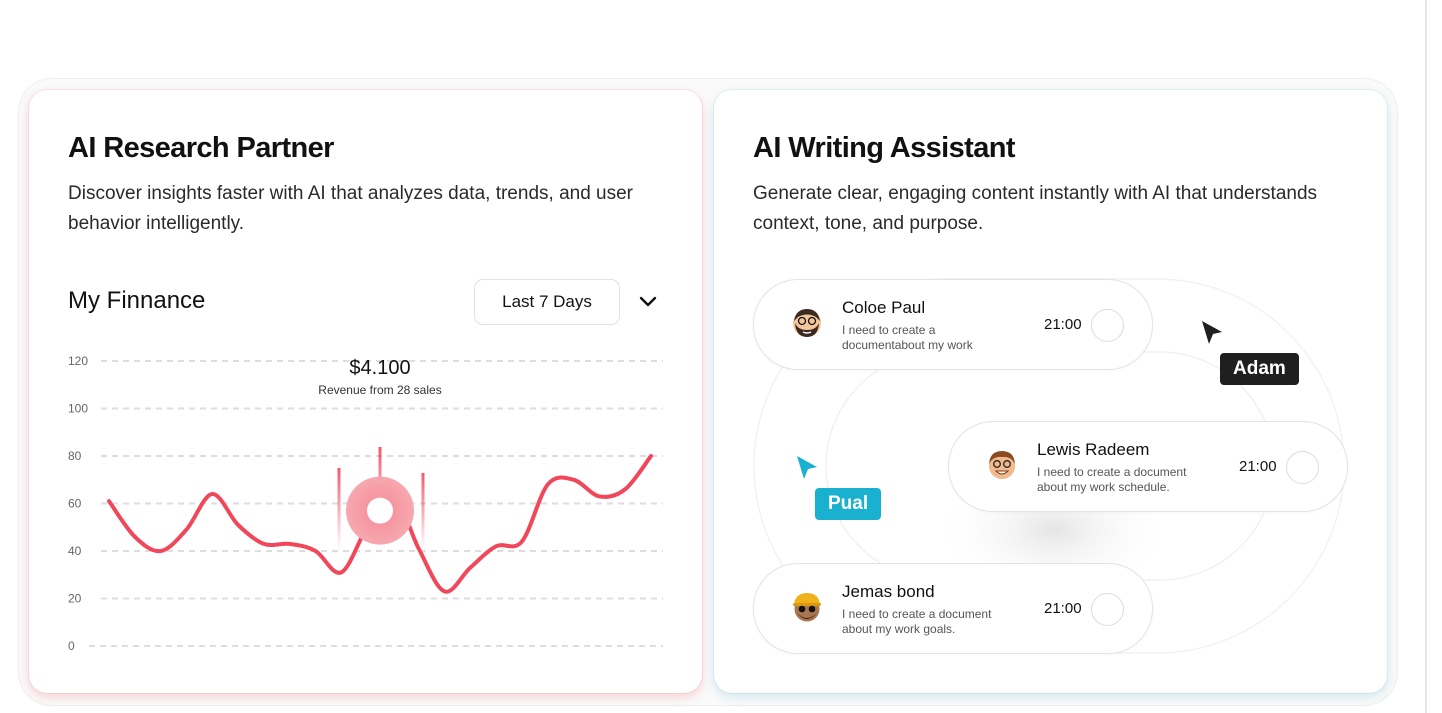  I want to click on highlight-value: $4.100, so click(379, 368).